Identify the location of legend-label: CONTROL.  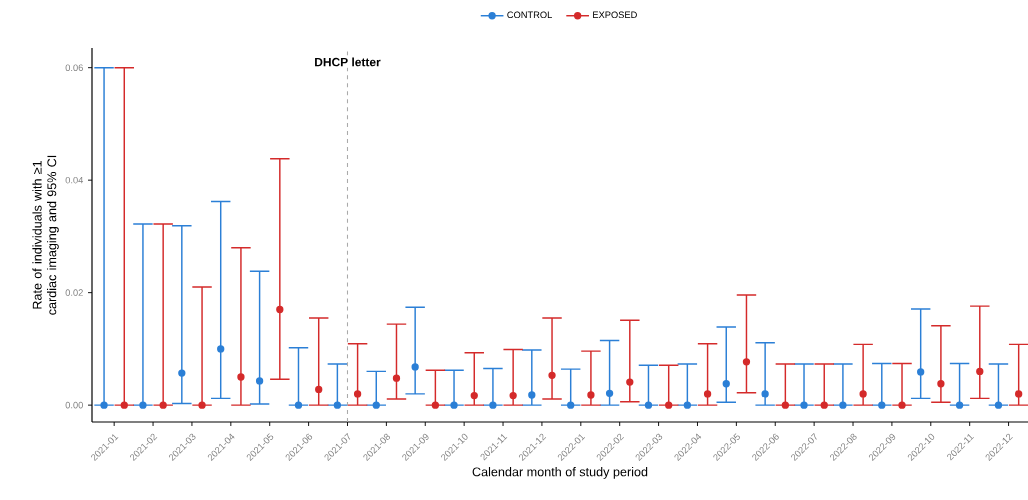
(529, 15).